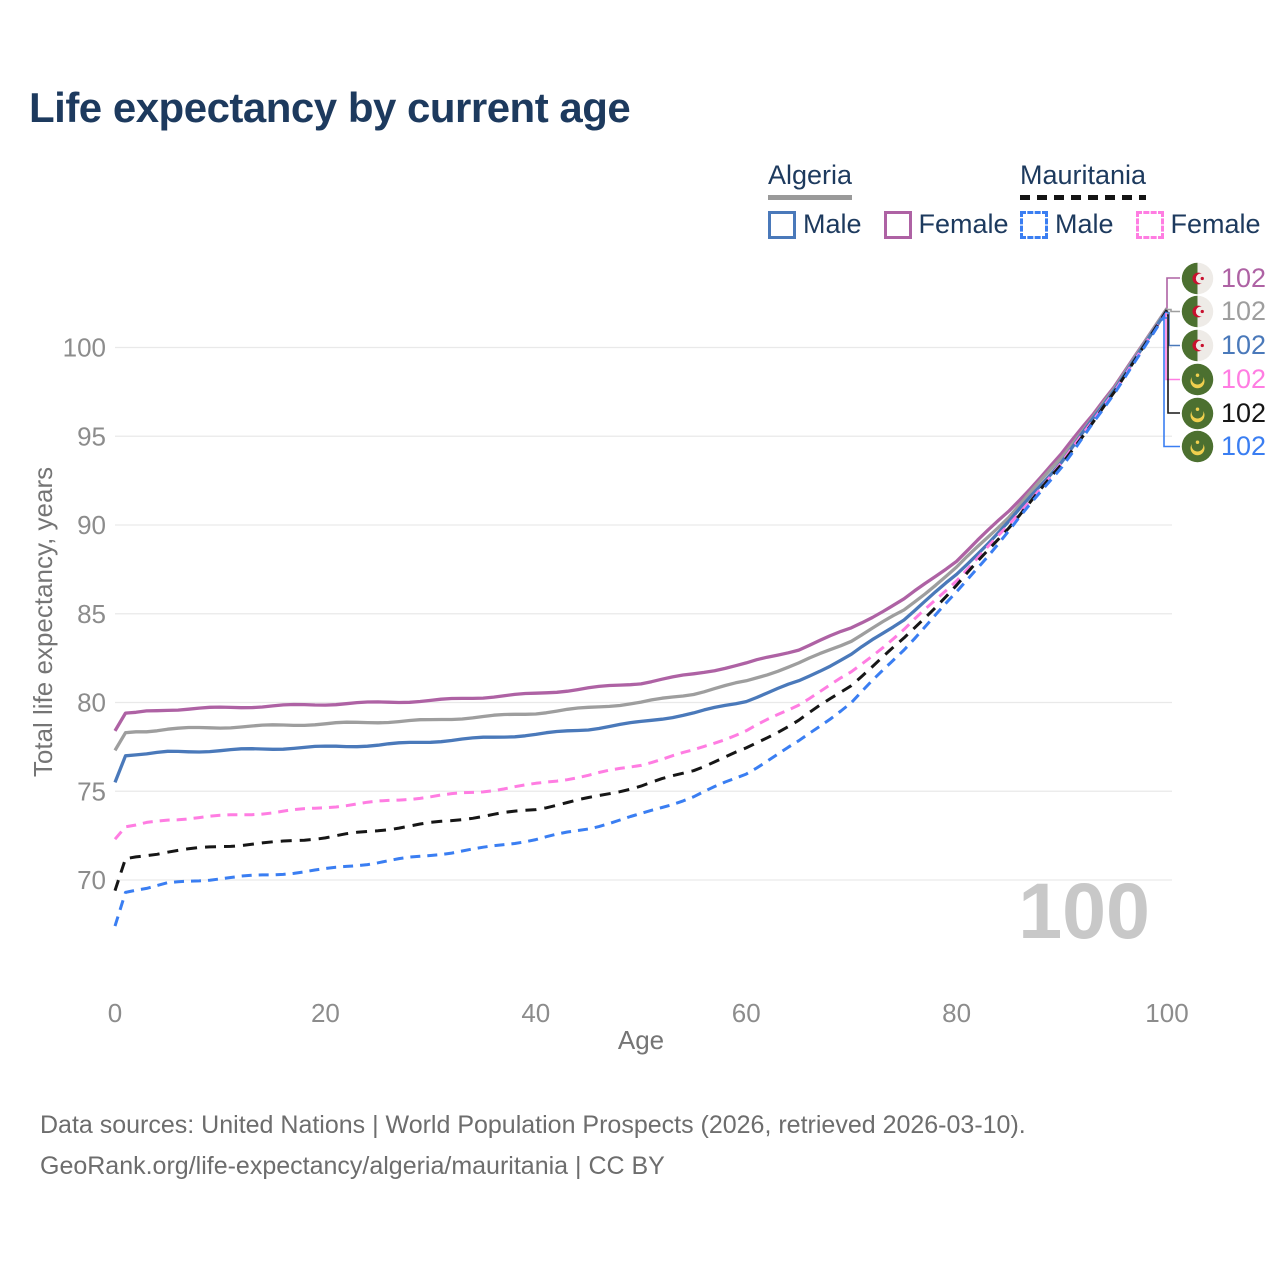 Image resolution: width=1280 pixels, height=1280 pixels. What do you see at coordinates (91, 703) in the screenshot?
I see `y-tick-label-80: 80` at bounding box center [91, 703].